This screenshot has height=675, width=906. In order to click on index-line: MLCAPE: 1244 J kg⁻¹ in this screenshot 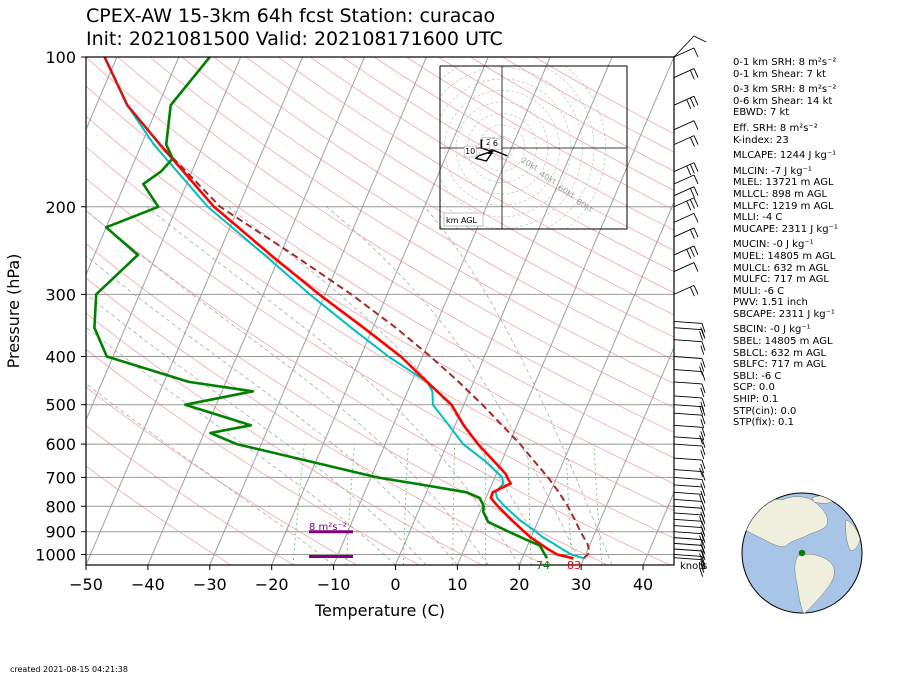, I will do `click(785, 156)`.